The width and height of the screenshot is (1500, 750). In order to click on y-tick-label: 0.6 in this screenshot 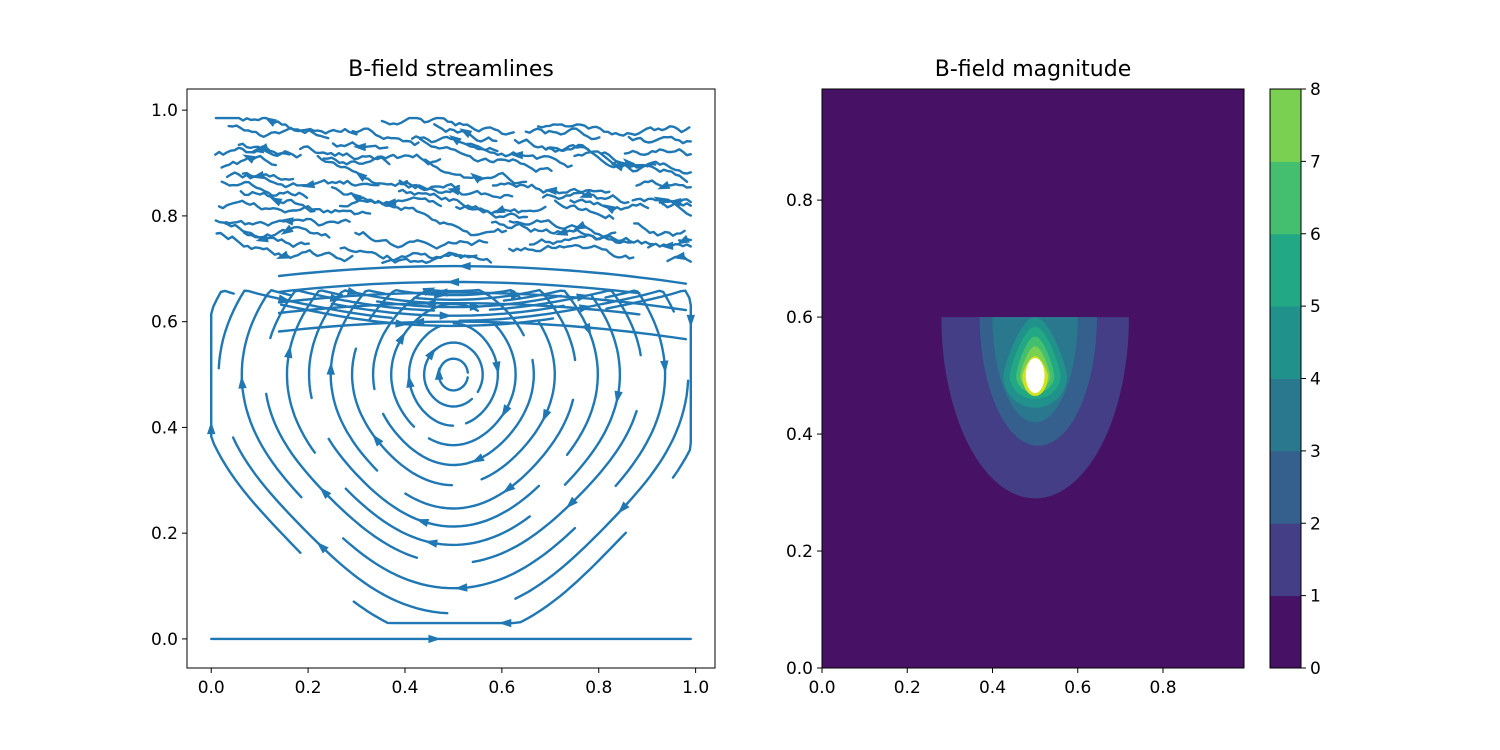, I will do `click(164, 323)`.